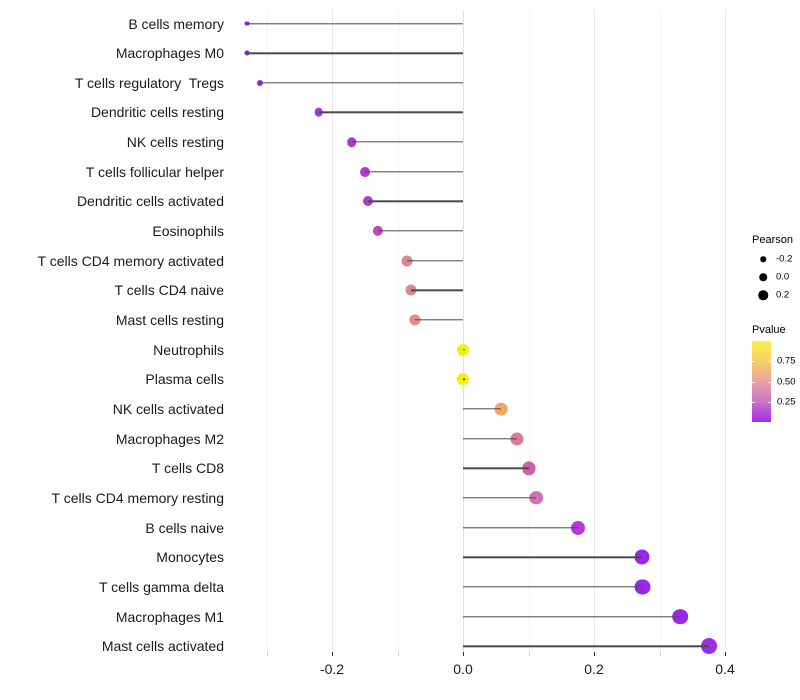 This screenshot has width=800, height=700. Describe the element at coordinates (463, 331) in the screenshot. I see `zero-gridline` at that location.